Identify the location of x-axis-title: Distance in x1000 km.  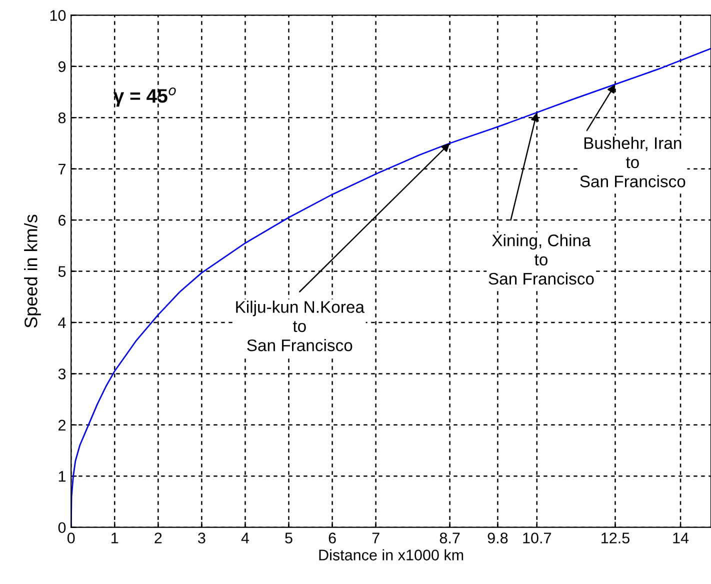
(391, 554).